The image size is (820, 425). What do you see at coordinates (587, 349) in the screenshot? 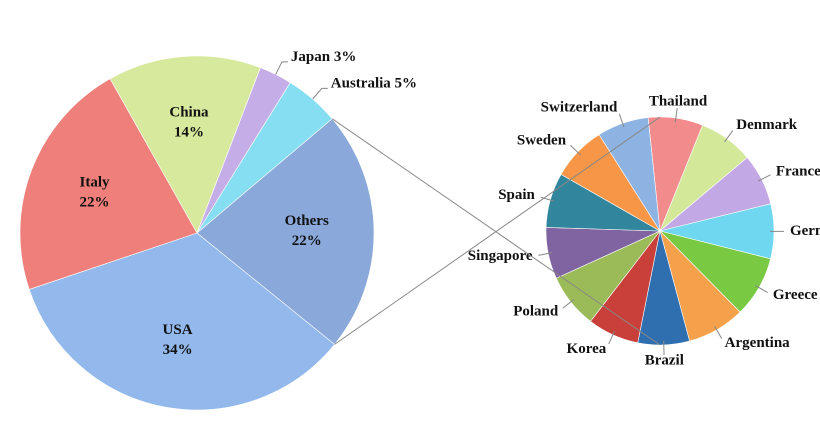
I see `slice-label: Korea` at bounding box center [587, 349].